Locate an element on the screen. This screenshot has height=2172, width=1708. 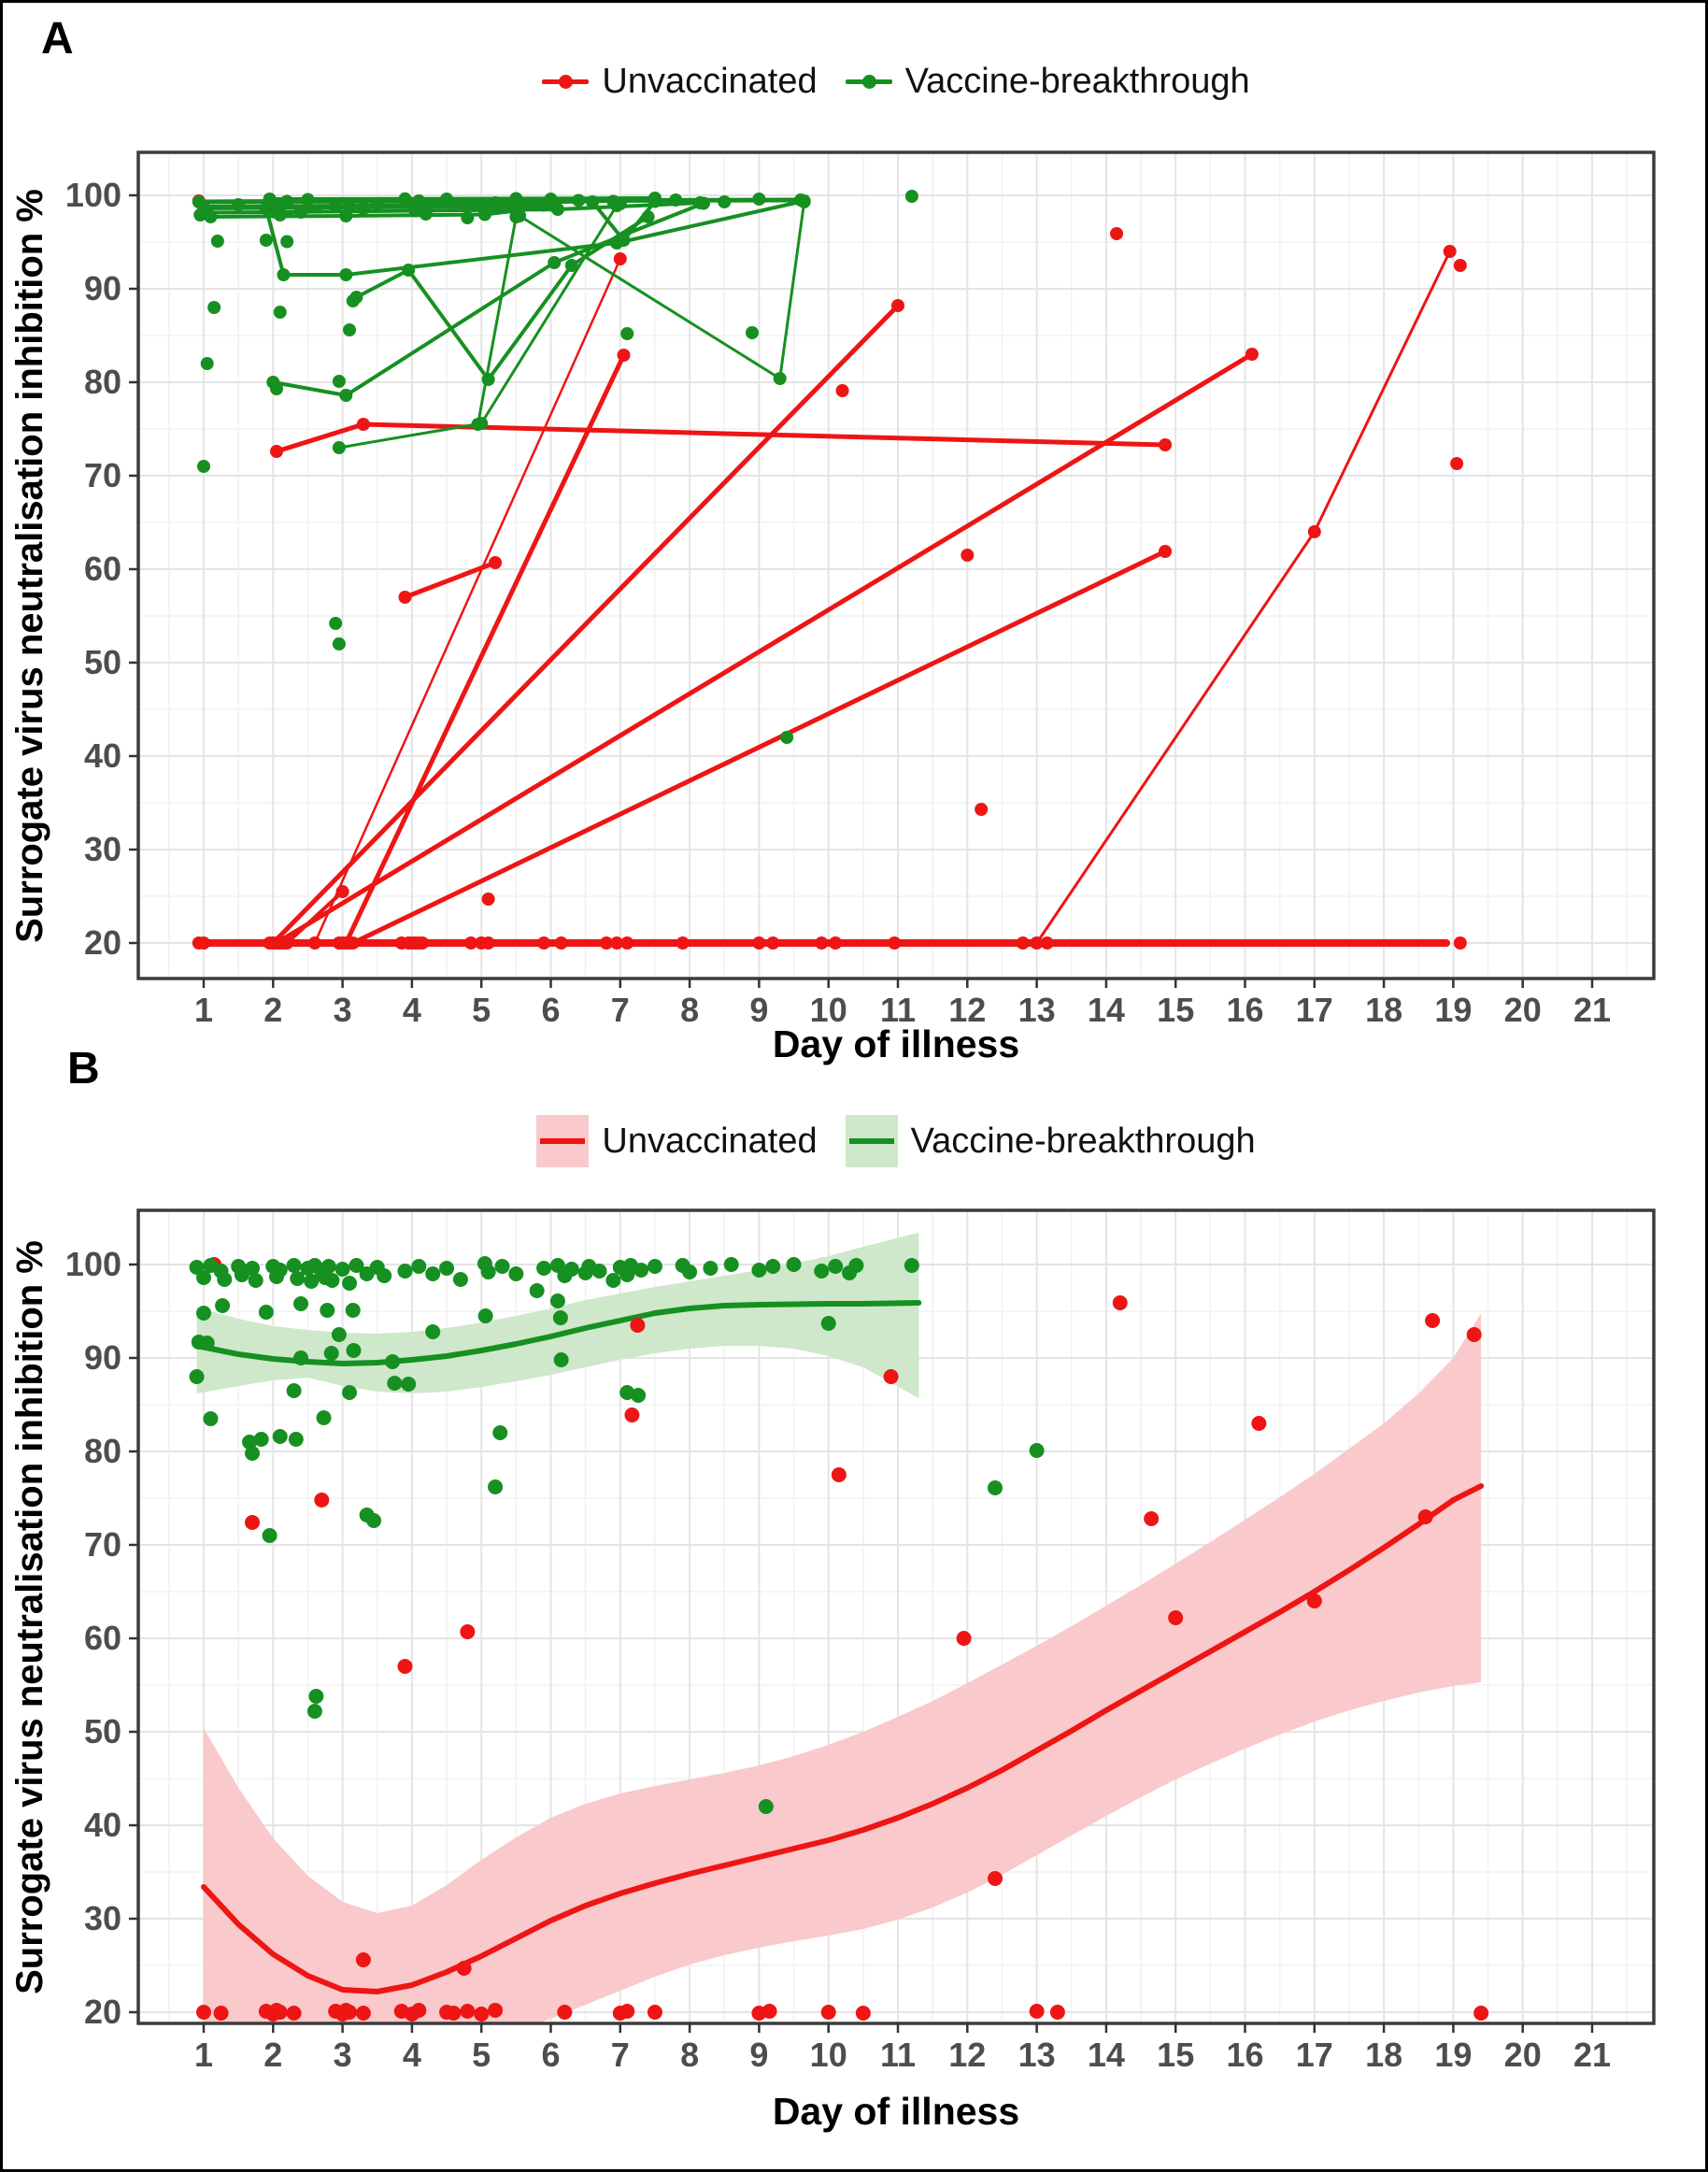
panel-a-legend: Unvaccinated Vaccine-breakthrough is located at coordinates (896, 82).